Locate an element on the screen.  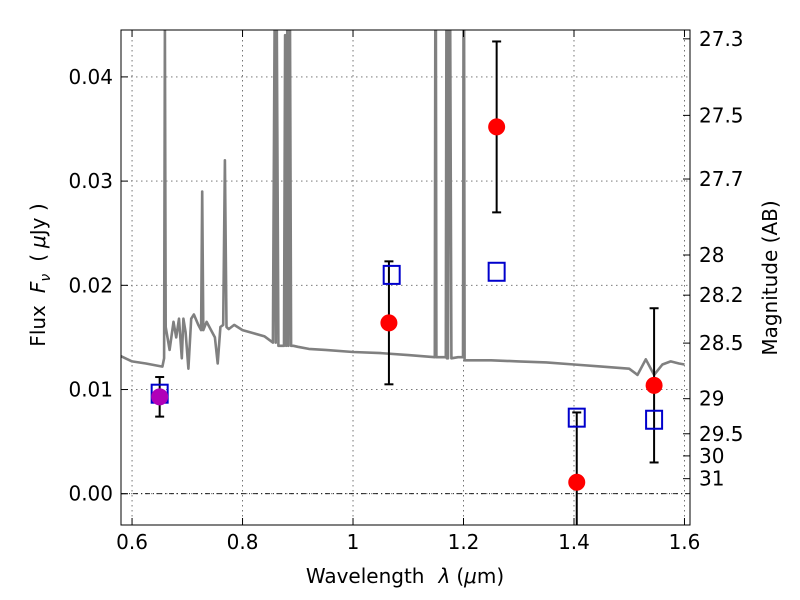
x-tick-label: 0.8 is located at coordinates (243, 542).